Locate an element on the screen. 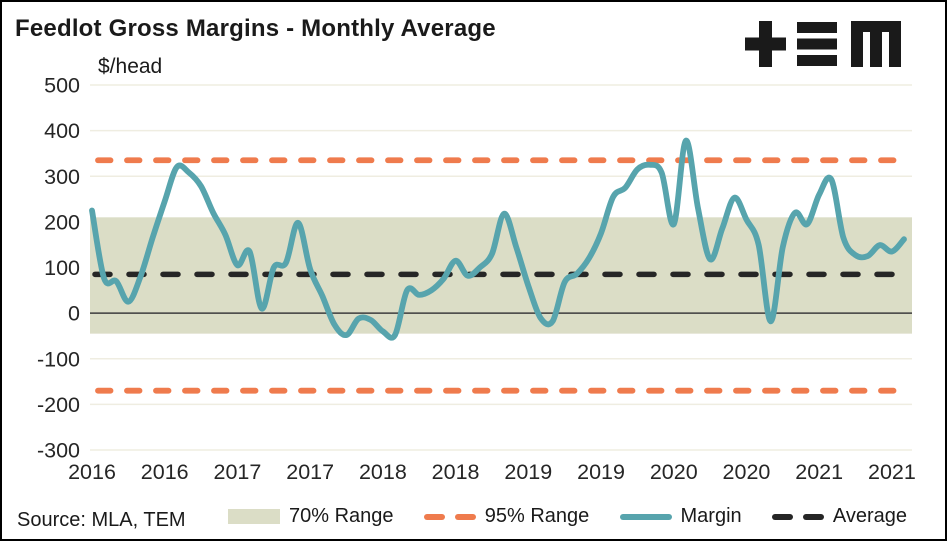 The image size is (947, 541). legend-label-70-range: 70% Range is located at coordinates (341, 516).